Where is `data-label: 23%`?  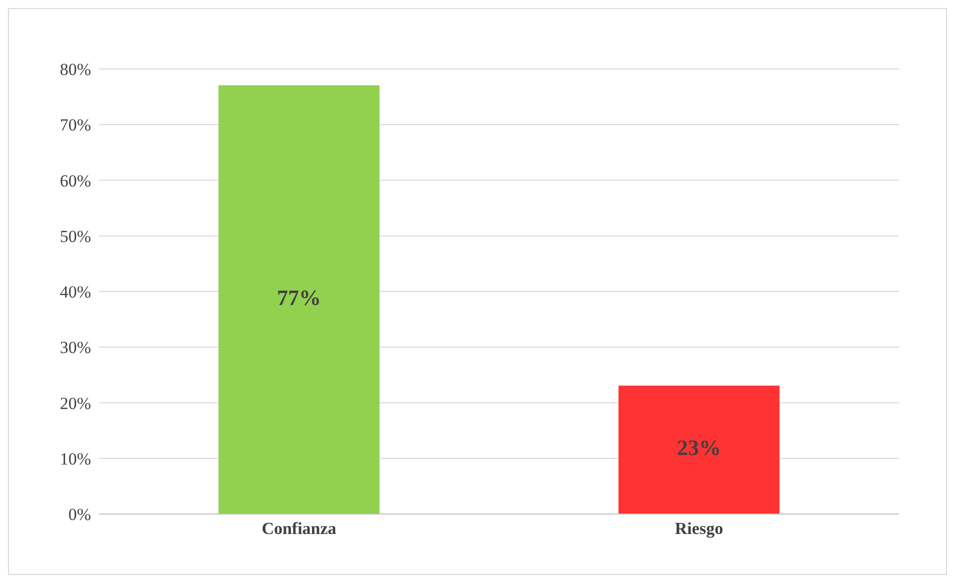 data-label: 23% is located at coordinates (699, 447).